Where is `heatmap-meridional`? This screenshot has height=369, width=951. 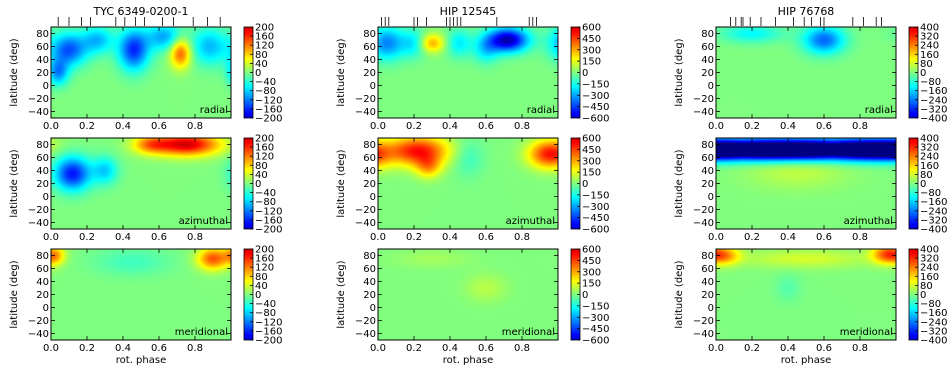 heatmap-meridional is located at coordinates (806, 294).